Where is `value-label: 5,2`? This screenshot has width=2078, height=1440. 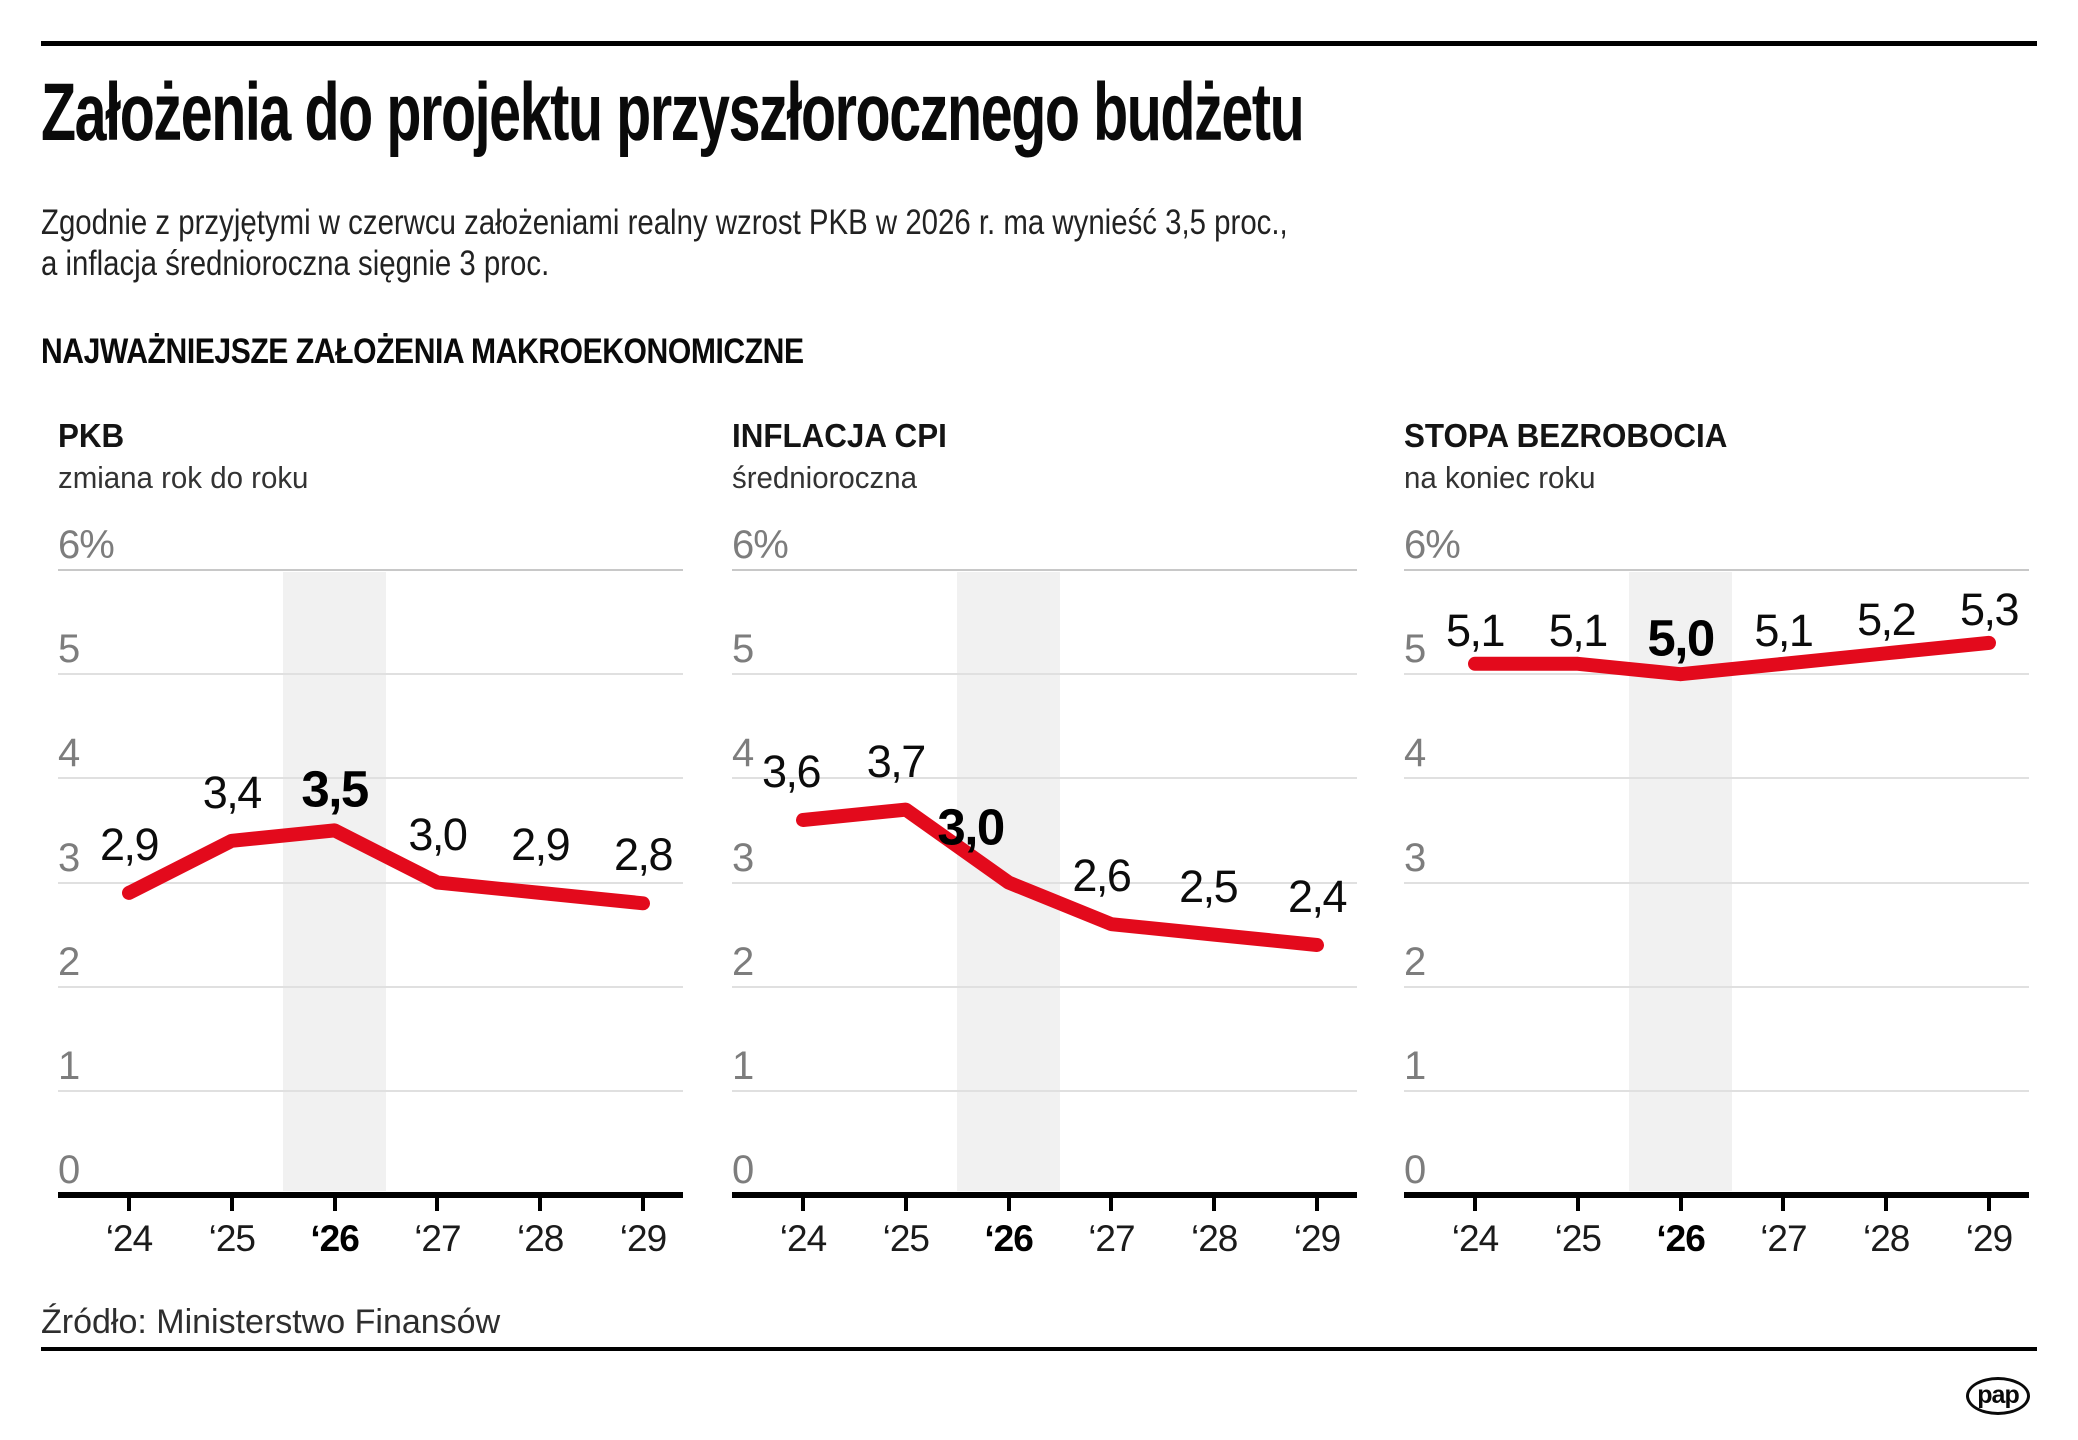
value-label: 5,2 is located at coordinates (1887, 620).